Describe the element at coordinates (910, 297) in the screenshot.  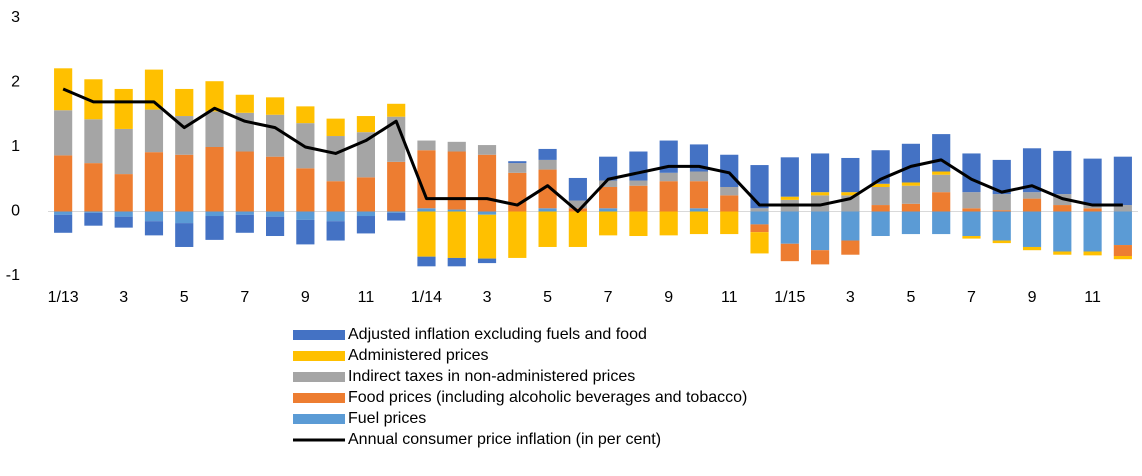
I see `x-tick-label: 5` at that location.